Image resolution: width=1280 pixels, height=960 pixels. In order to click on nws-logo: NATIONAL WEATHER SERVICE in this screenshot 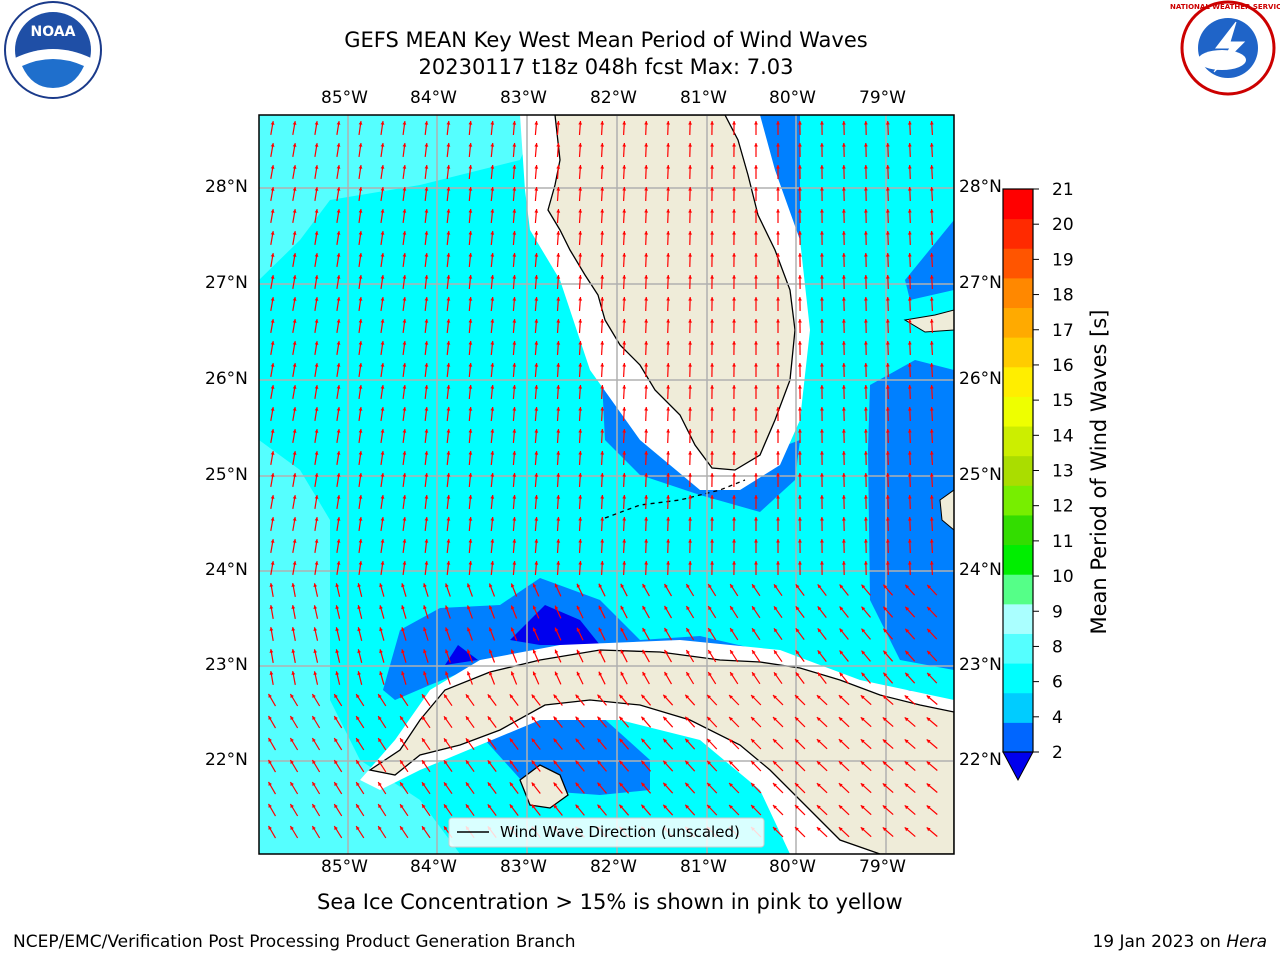, I will do `click(1225, 48)`.